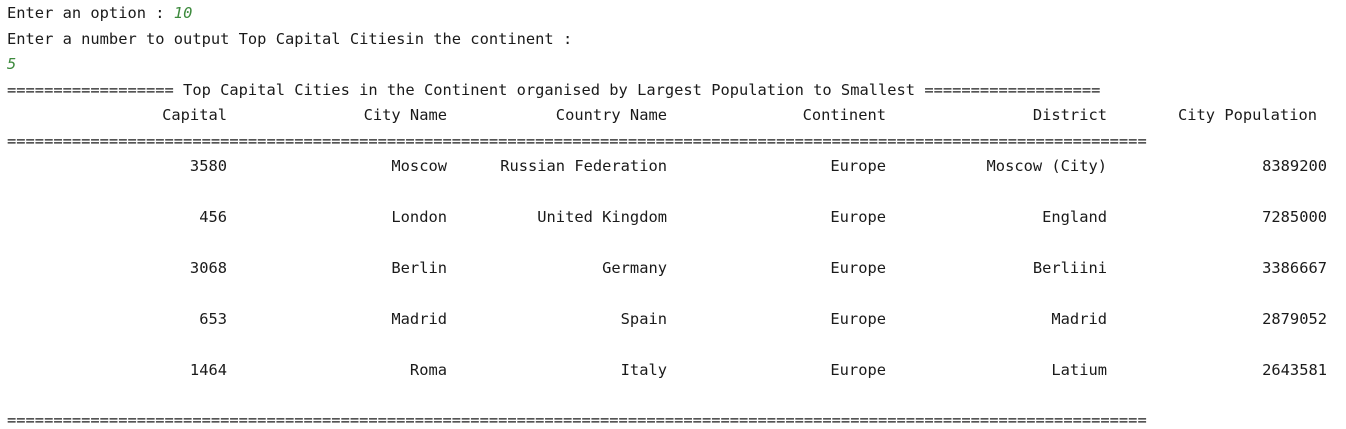 The width and height of the screenshot is (1346, 429). What do you see at coordinates (1294, 319) in the screenshot?
I see `cell-city-population: 2879052` at bounding box center [1294, 319].